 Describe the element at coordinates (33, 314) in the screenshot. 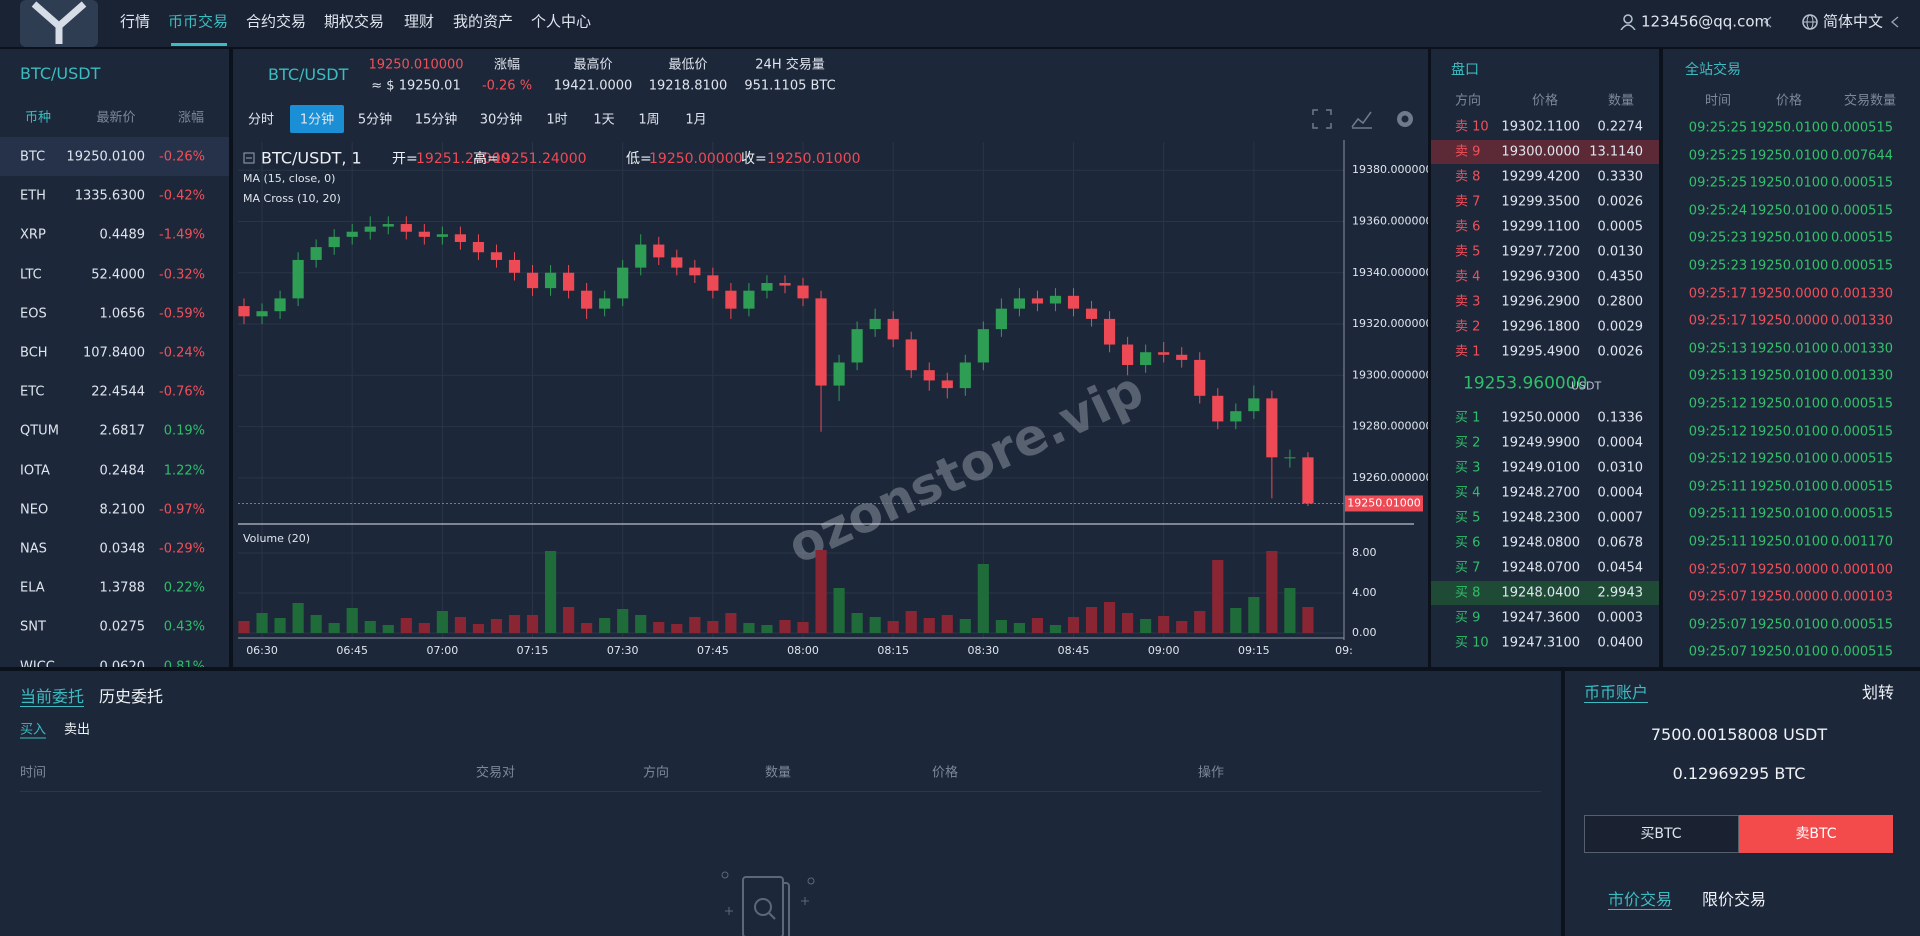

I see `coin-name: EOS` at that location.